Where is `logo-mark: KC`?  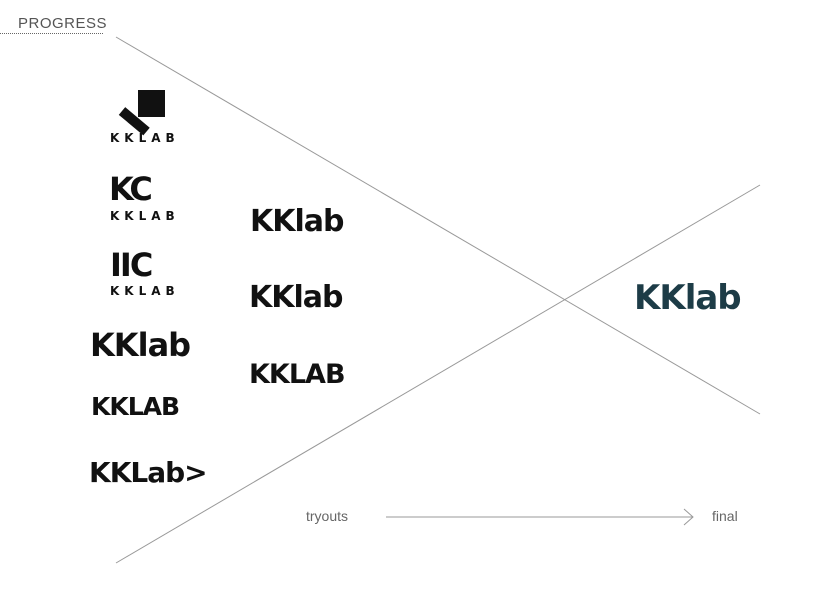
logo-mark: KC is located at coordinates (131, 189).